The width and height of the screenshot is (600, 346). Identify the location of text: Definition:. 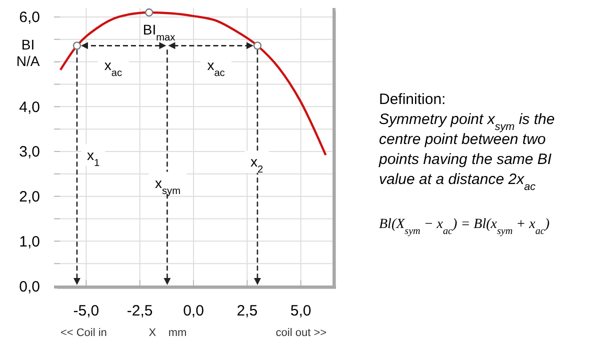
(412, 99).